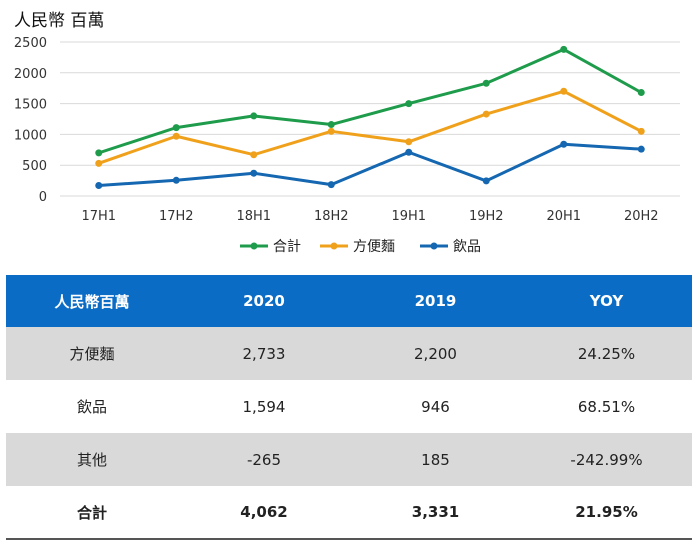 The width and height of the screenshot is (700, 546). Describe the element at coordinates (374, 247) in the screenshot. I see `legend-label: 方便麵` at that location.